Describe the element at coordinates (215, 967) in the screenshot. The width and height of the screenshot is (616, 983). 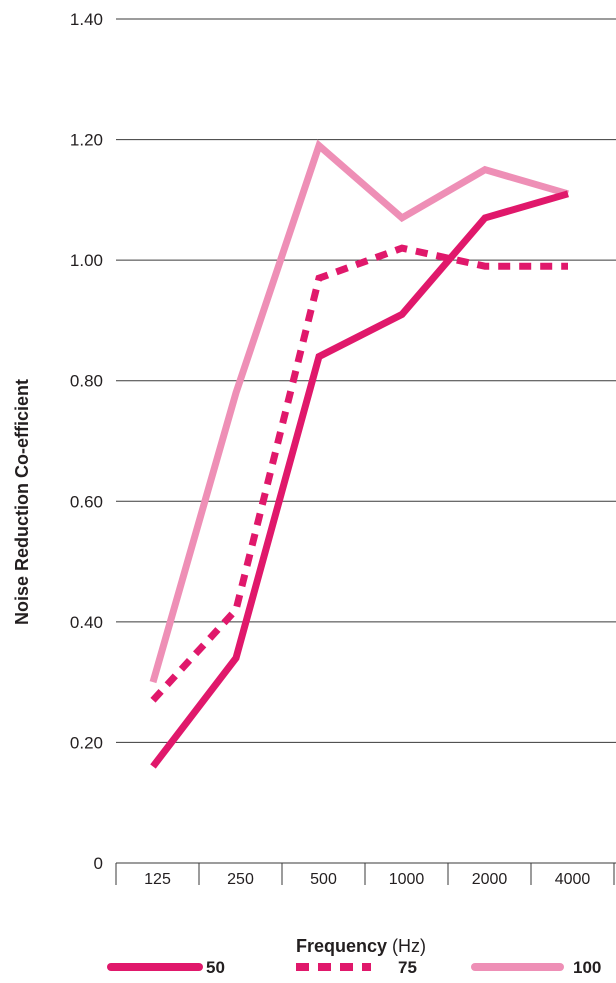
I see `legend-label-50: 50` at that location.